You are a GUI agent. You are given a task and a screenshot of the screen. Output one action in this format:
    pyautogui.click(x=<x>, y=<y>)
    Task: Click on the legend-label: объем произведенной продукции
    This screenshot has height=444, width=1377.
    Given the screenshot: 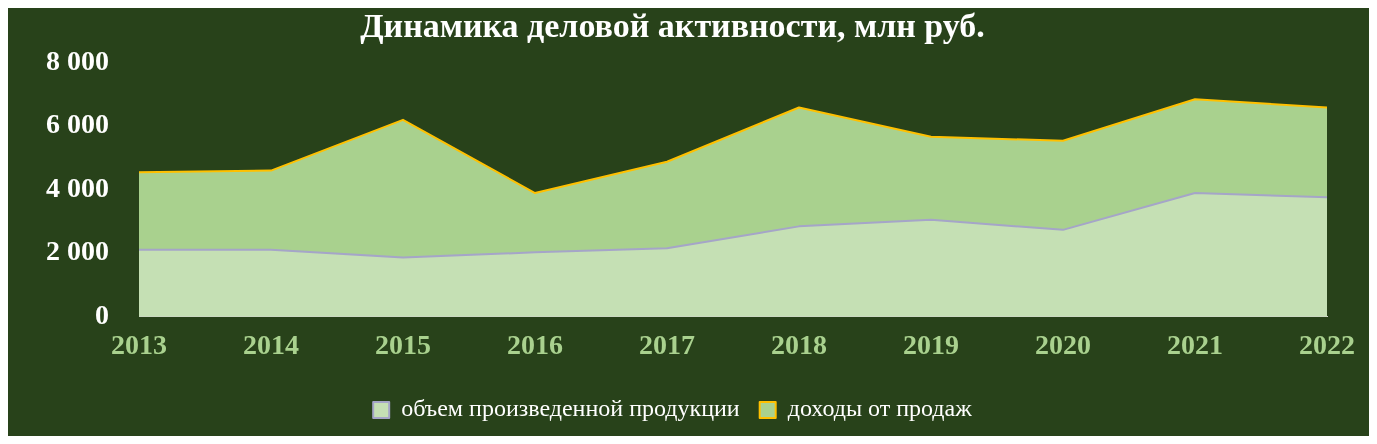 What is the action you would take?
    pyautogui.click(x=570, y=408)
    